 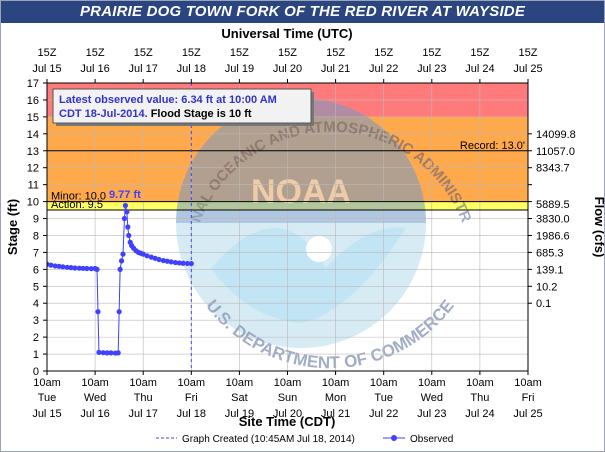 What do you see at coordinates (143, 414) in the screenshot?
I see `site-tick-date-2: Jul 17` at bounding box center [143, 414].